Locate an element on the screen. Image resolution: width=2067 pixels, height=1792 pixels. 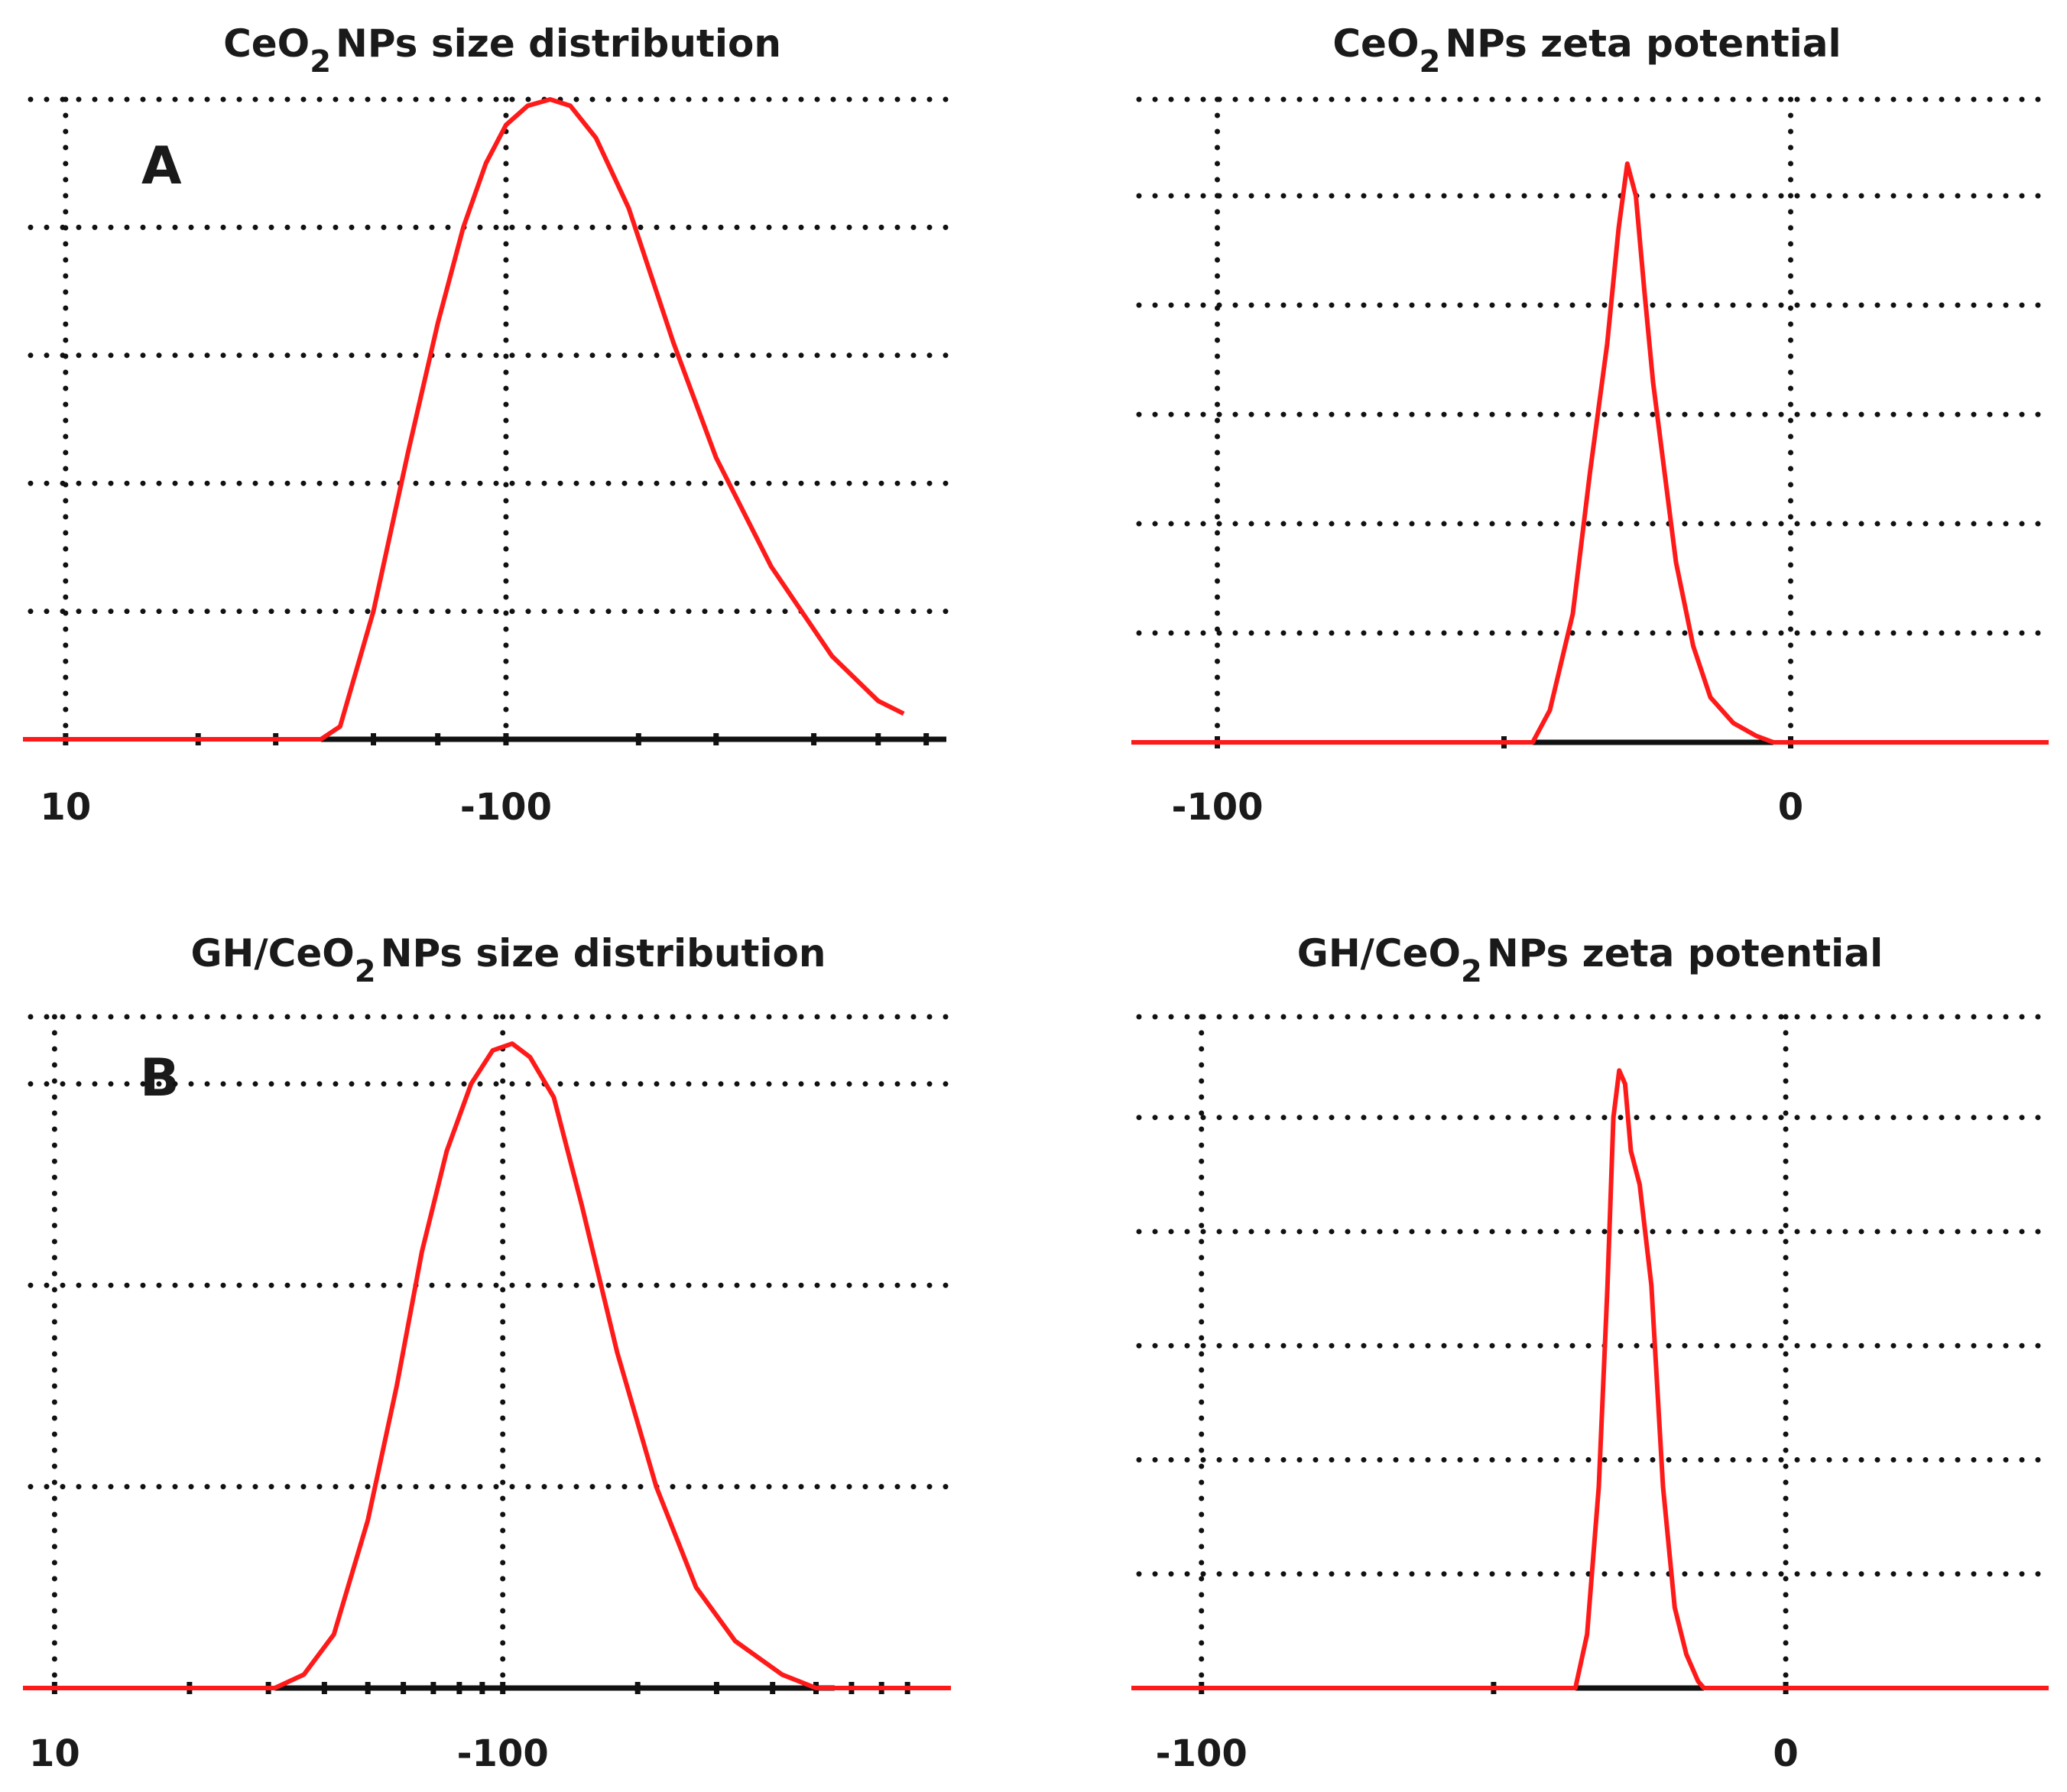
chart-title: GH/CeO2 NPs zeta potential is located at coordinates (1590, 960).